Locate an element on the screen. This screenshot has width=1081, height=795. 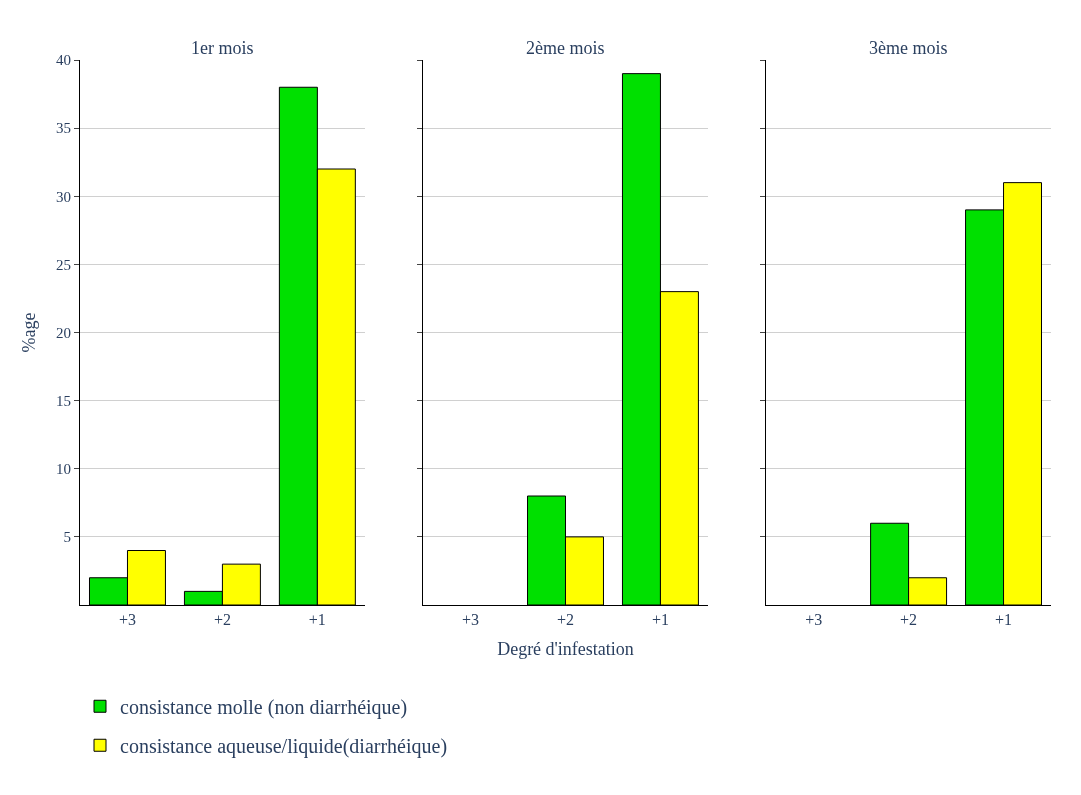
chart-title: 3ème mois is located at coordinates (908, 48).